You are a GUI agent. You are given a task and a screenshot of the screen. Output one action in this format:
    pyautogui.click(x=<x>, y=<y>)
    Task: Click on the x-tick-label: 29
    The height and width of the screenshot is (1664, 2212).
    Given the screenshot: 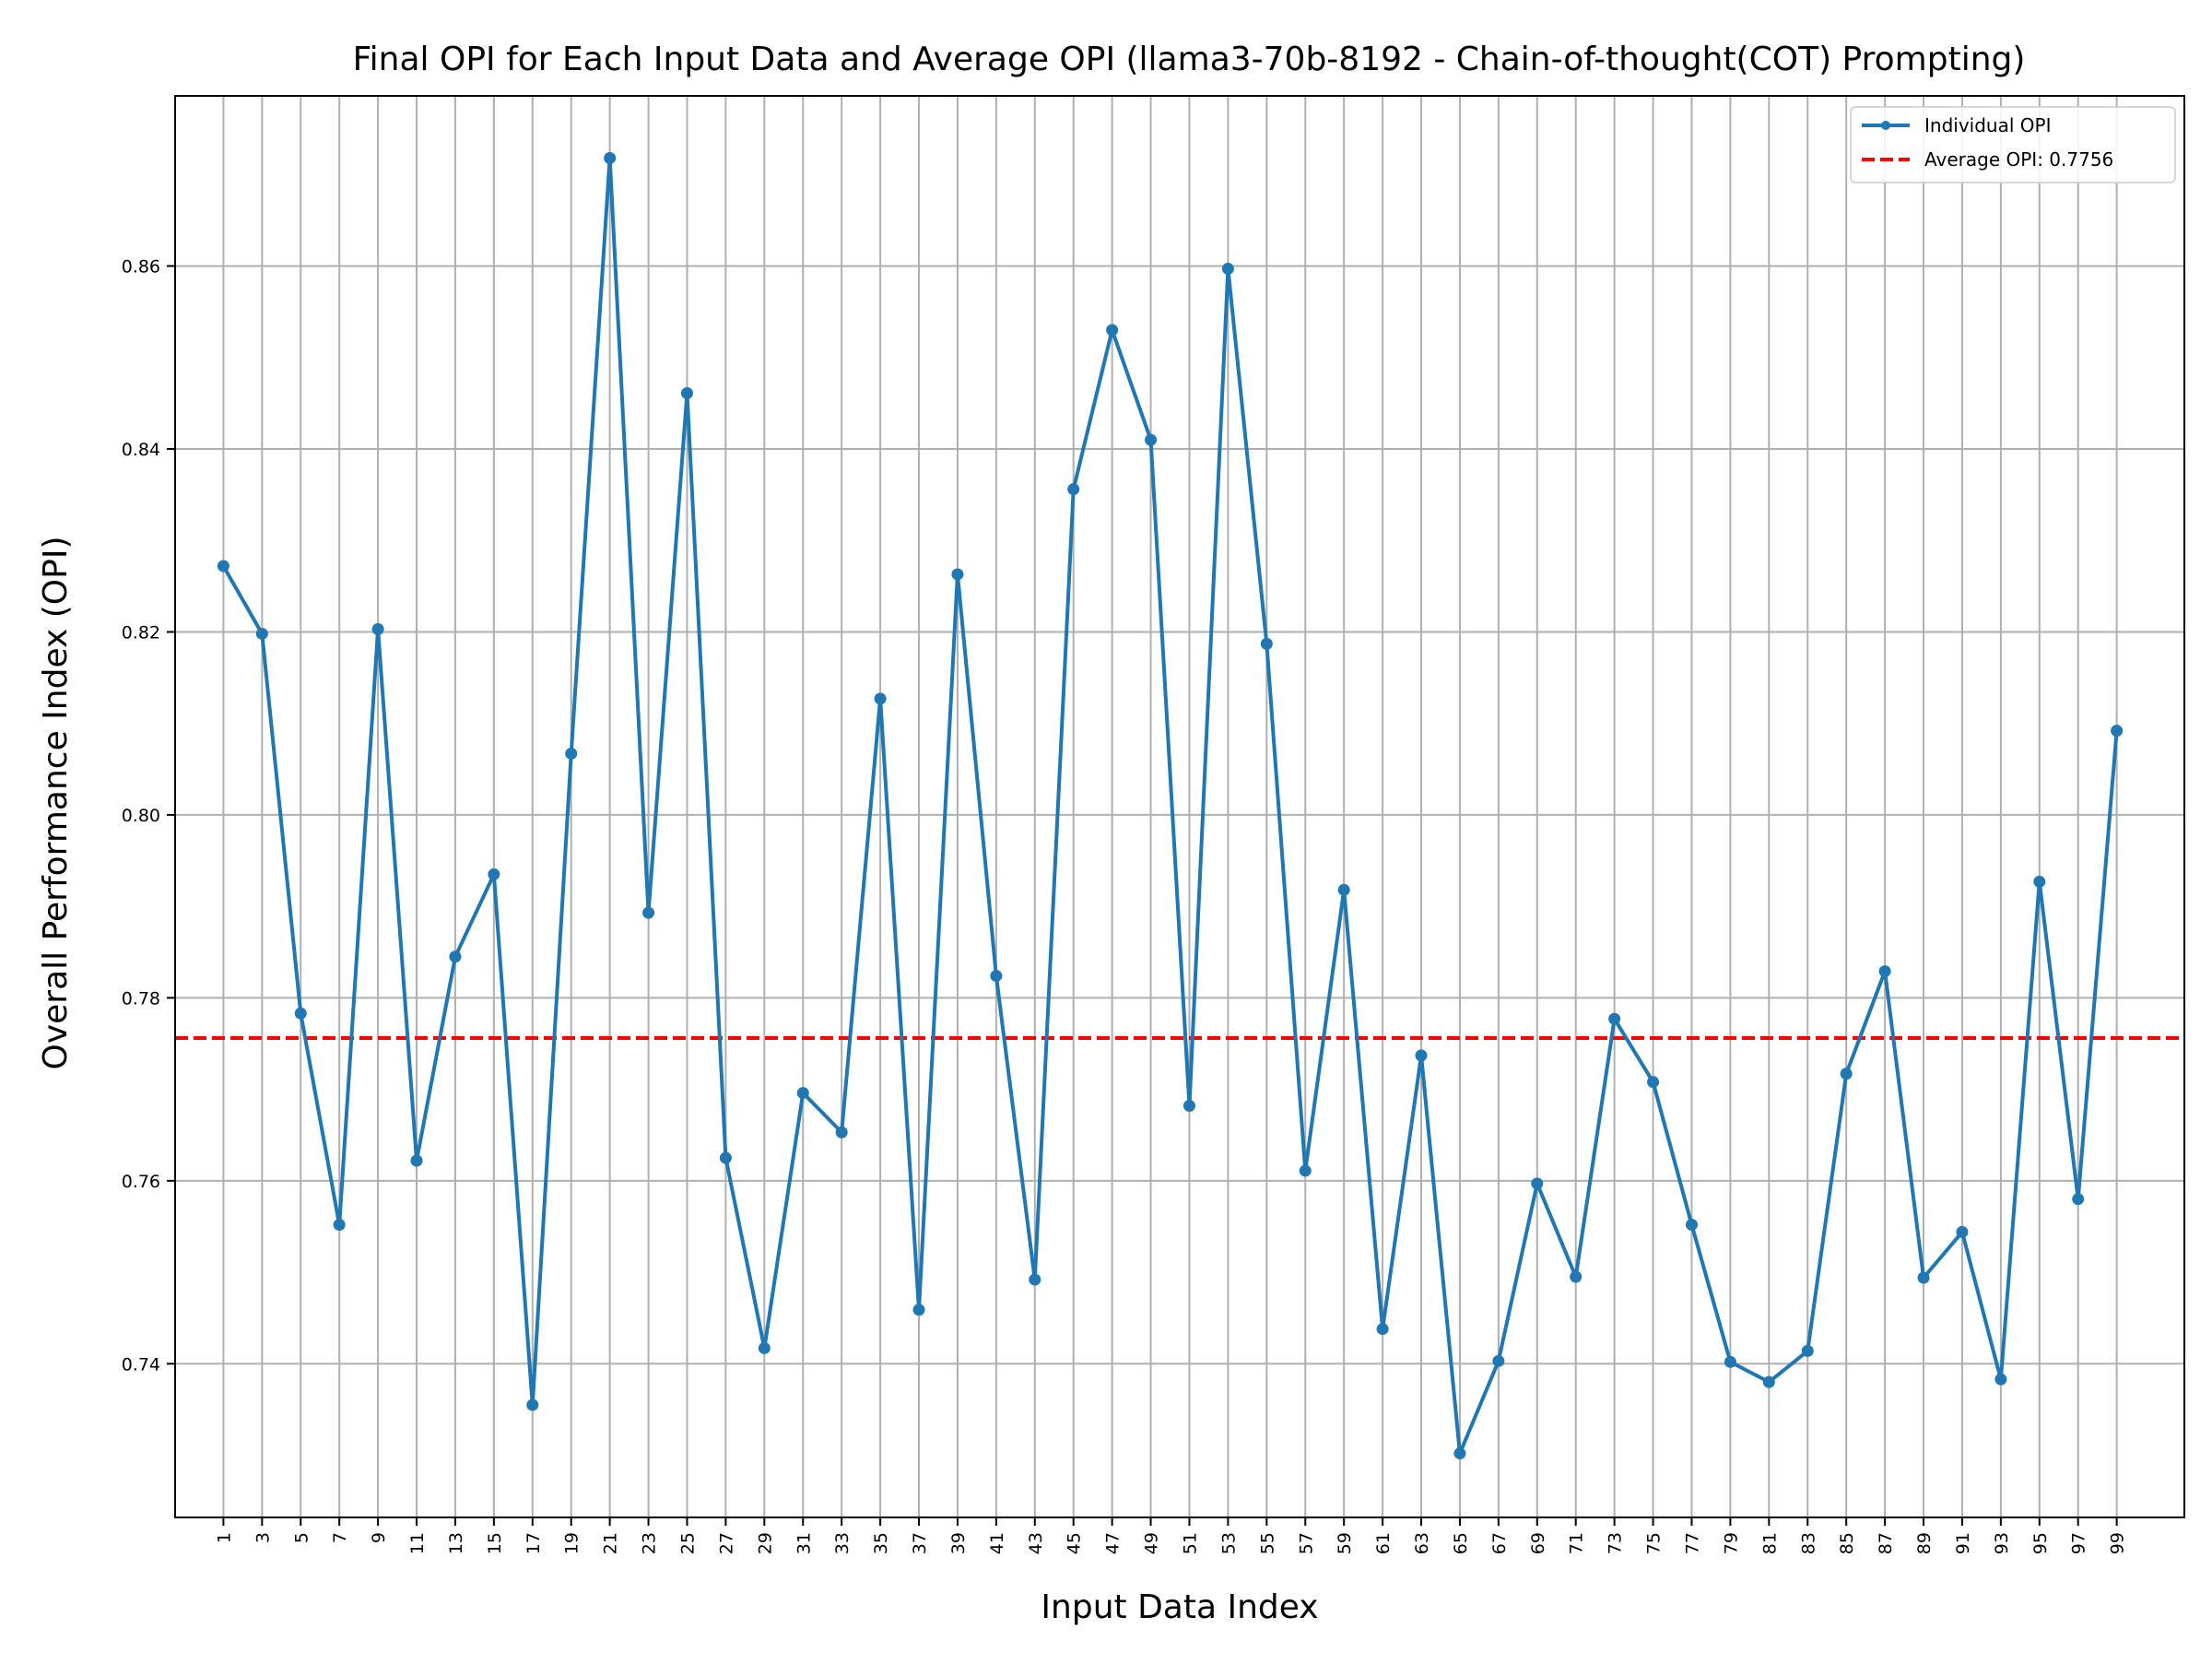 What is the action you would take?
    pyautogui.click(x=765, y=1543)
    